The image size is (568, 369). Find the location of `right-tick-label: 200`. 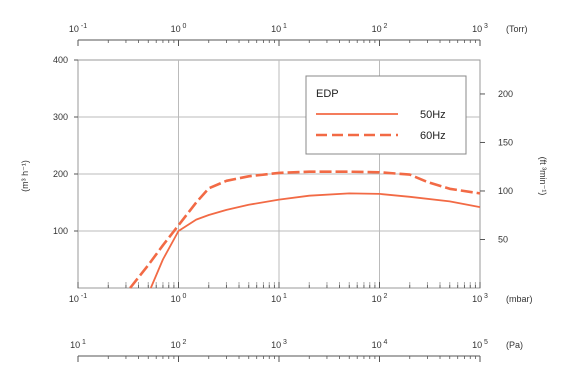

right-tick-label: 200 is located at coordinates (505, 94).